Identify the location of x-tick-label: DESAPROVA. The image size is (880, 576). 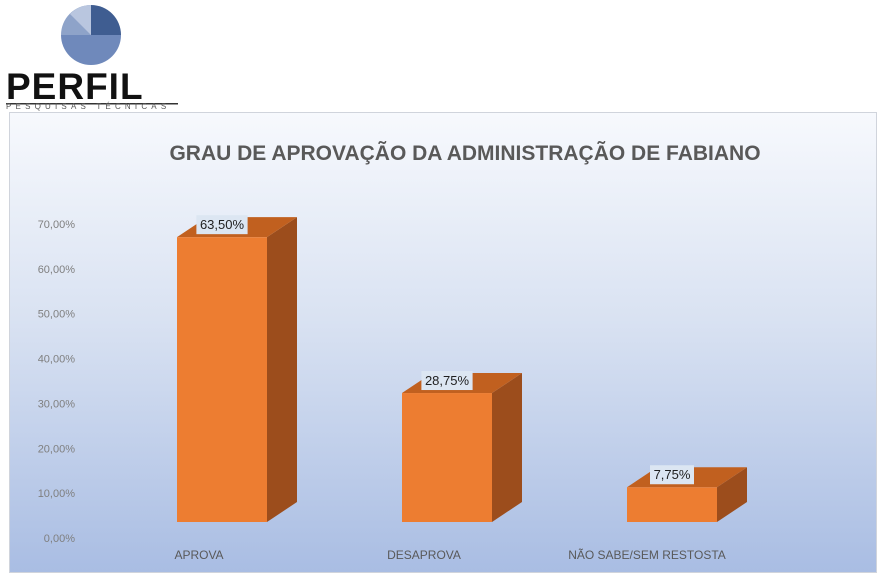
(424, 555).